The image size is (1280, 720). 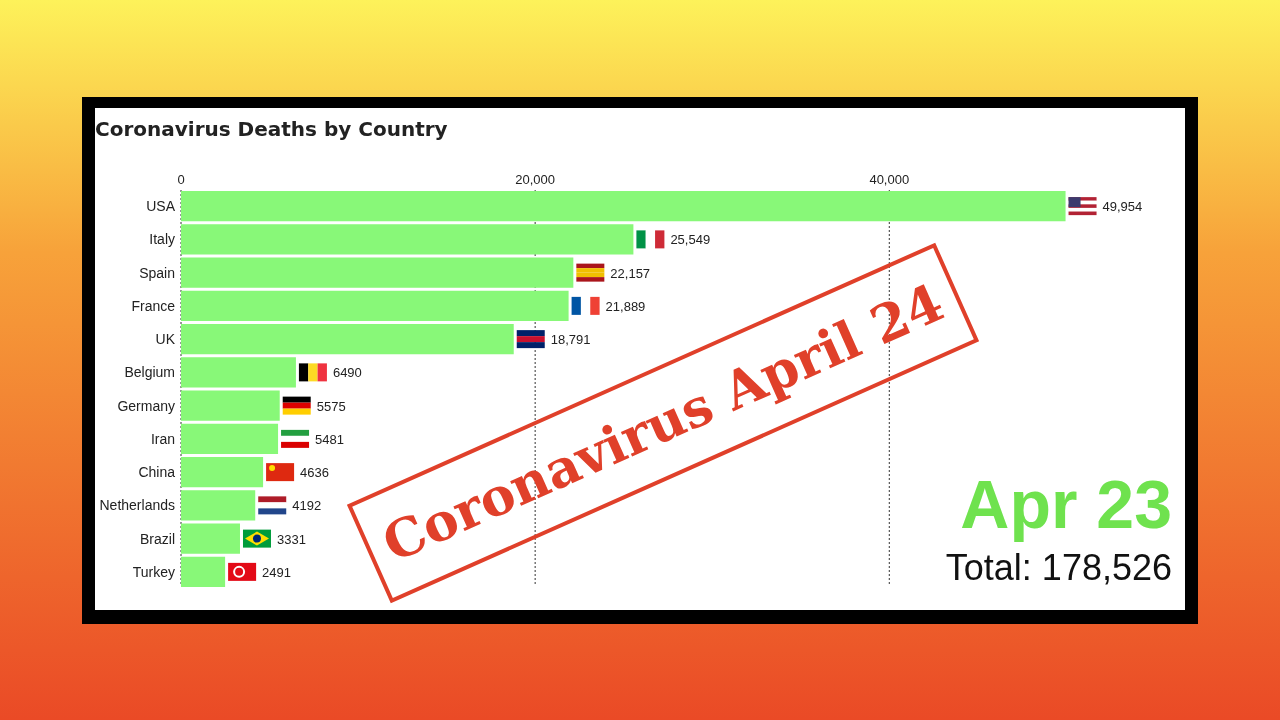 I want to click on x-tick-label: 40,000, so click(x=889, y=179).